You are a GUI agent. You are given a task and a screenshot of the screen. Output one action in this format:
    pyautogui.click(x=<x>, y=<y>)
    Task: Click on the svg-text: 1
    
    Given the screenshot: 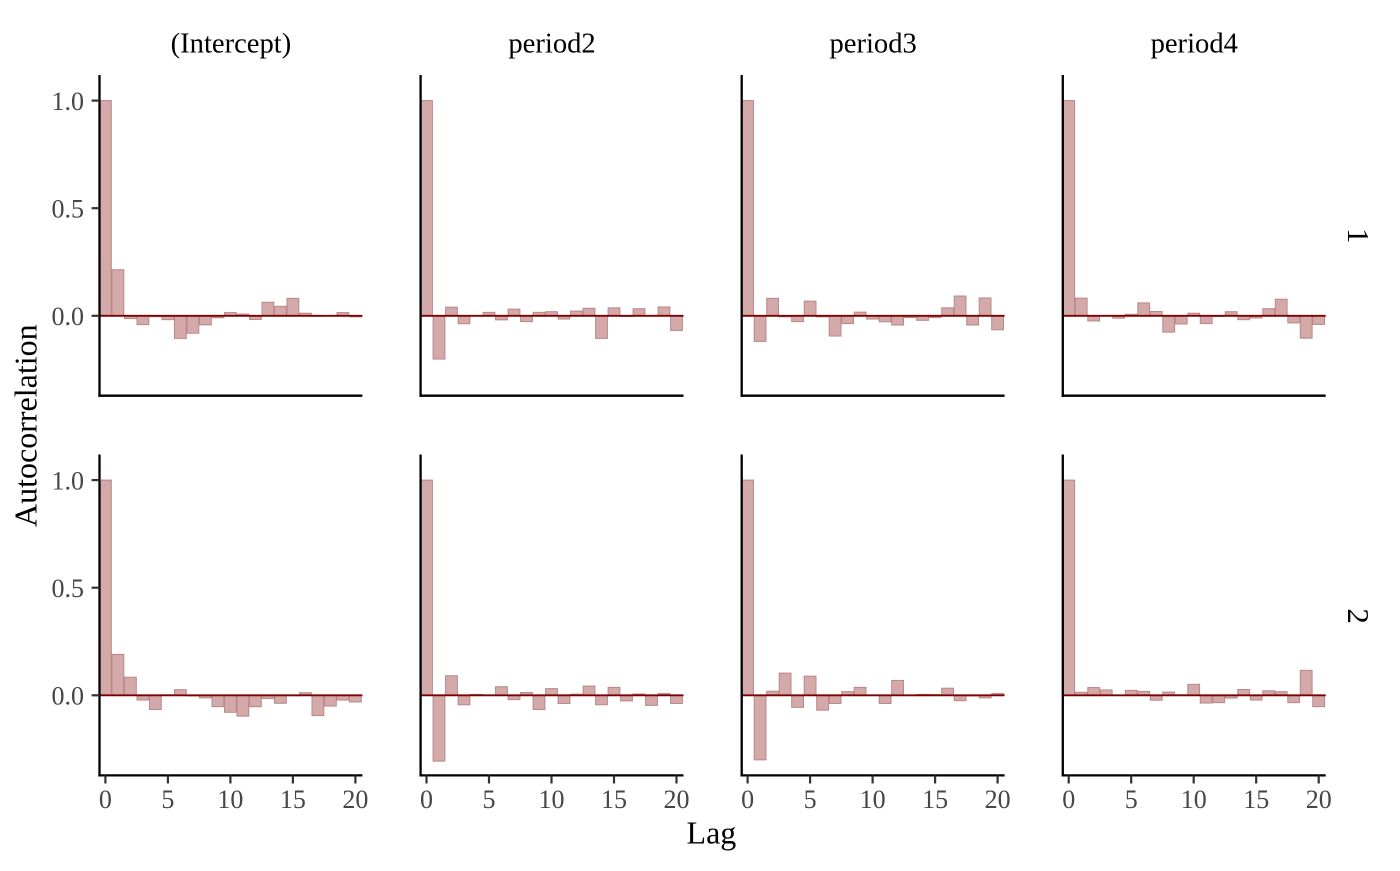 What is the action you would take?
    pyautogui.click(x=1358, y=236)
    